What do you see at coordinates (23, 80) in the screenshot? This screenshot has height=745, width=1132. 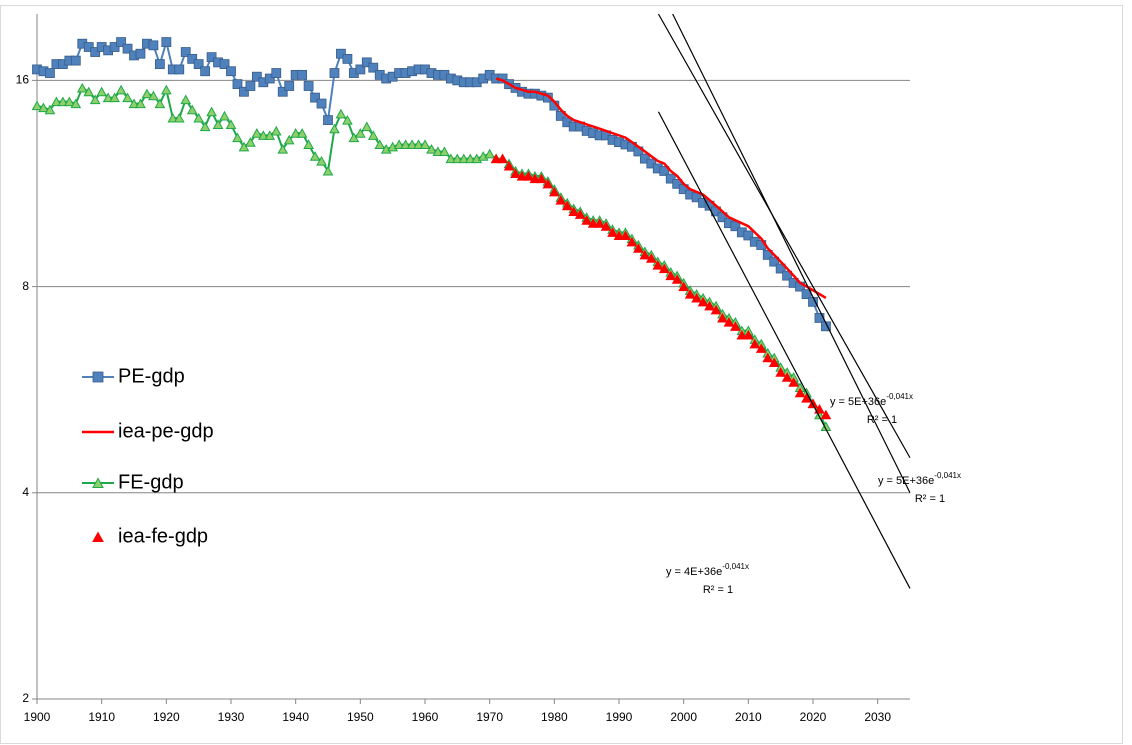 I see `y-tick-label: 16` at bounding box center [23, 80].